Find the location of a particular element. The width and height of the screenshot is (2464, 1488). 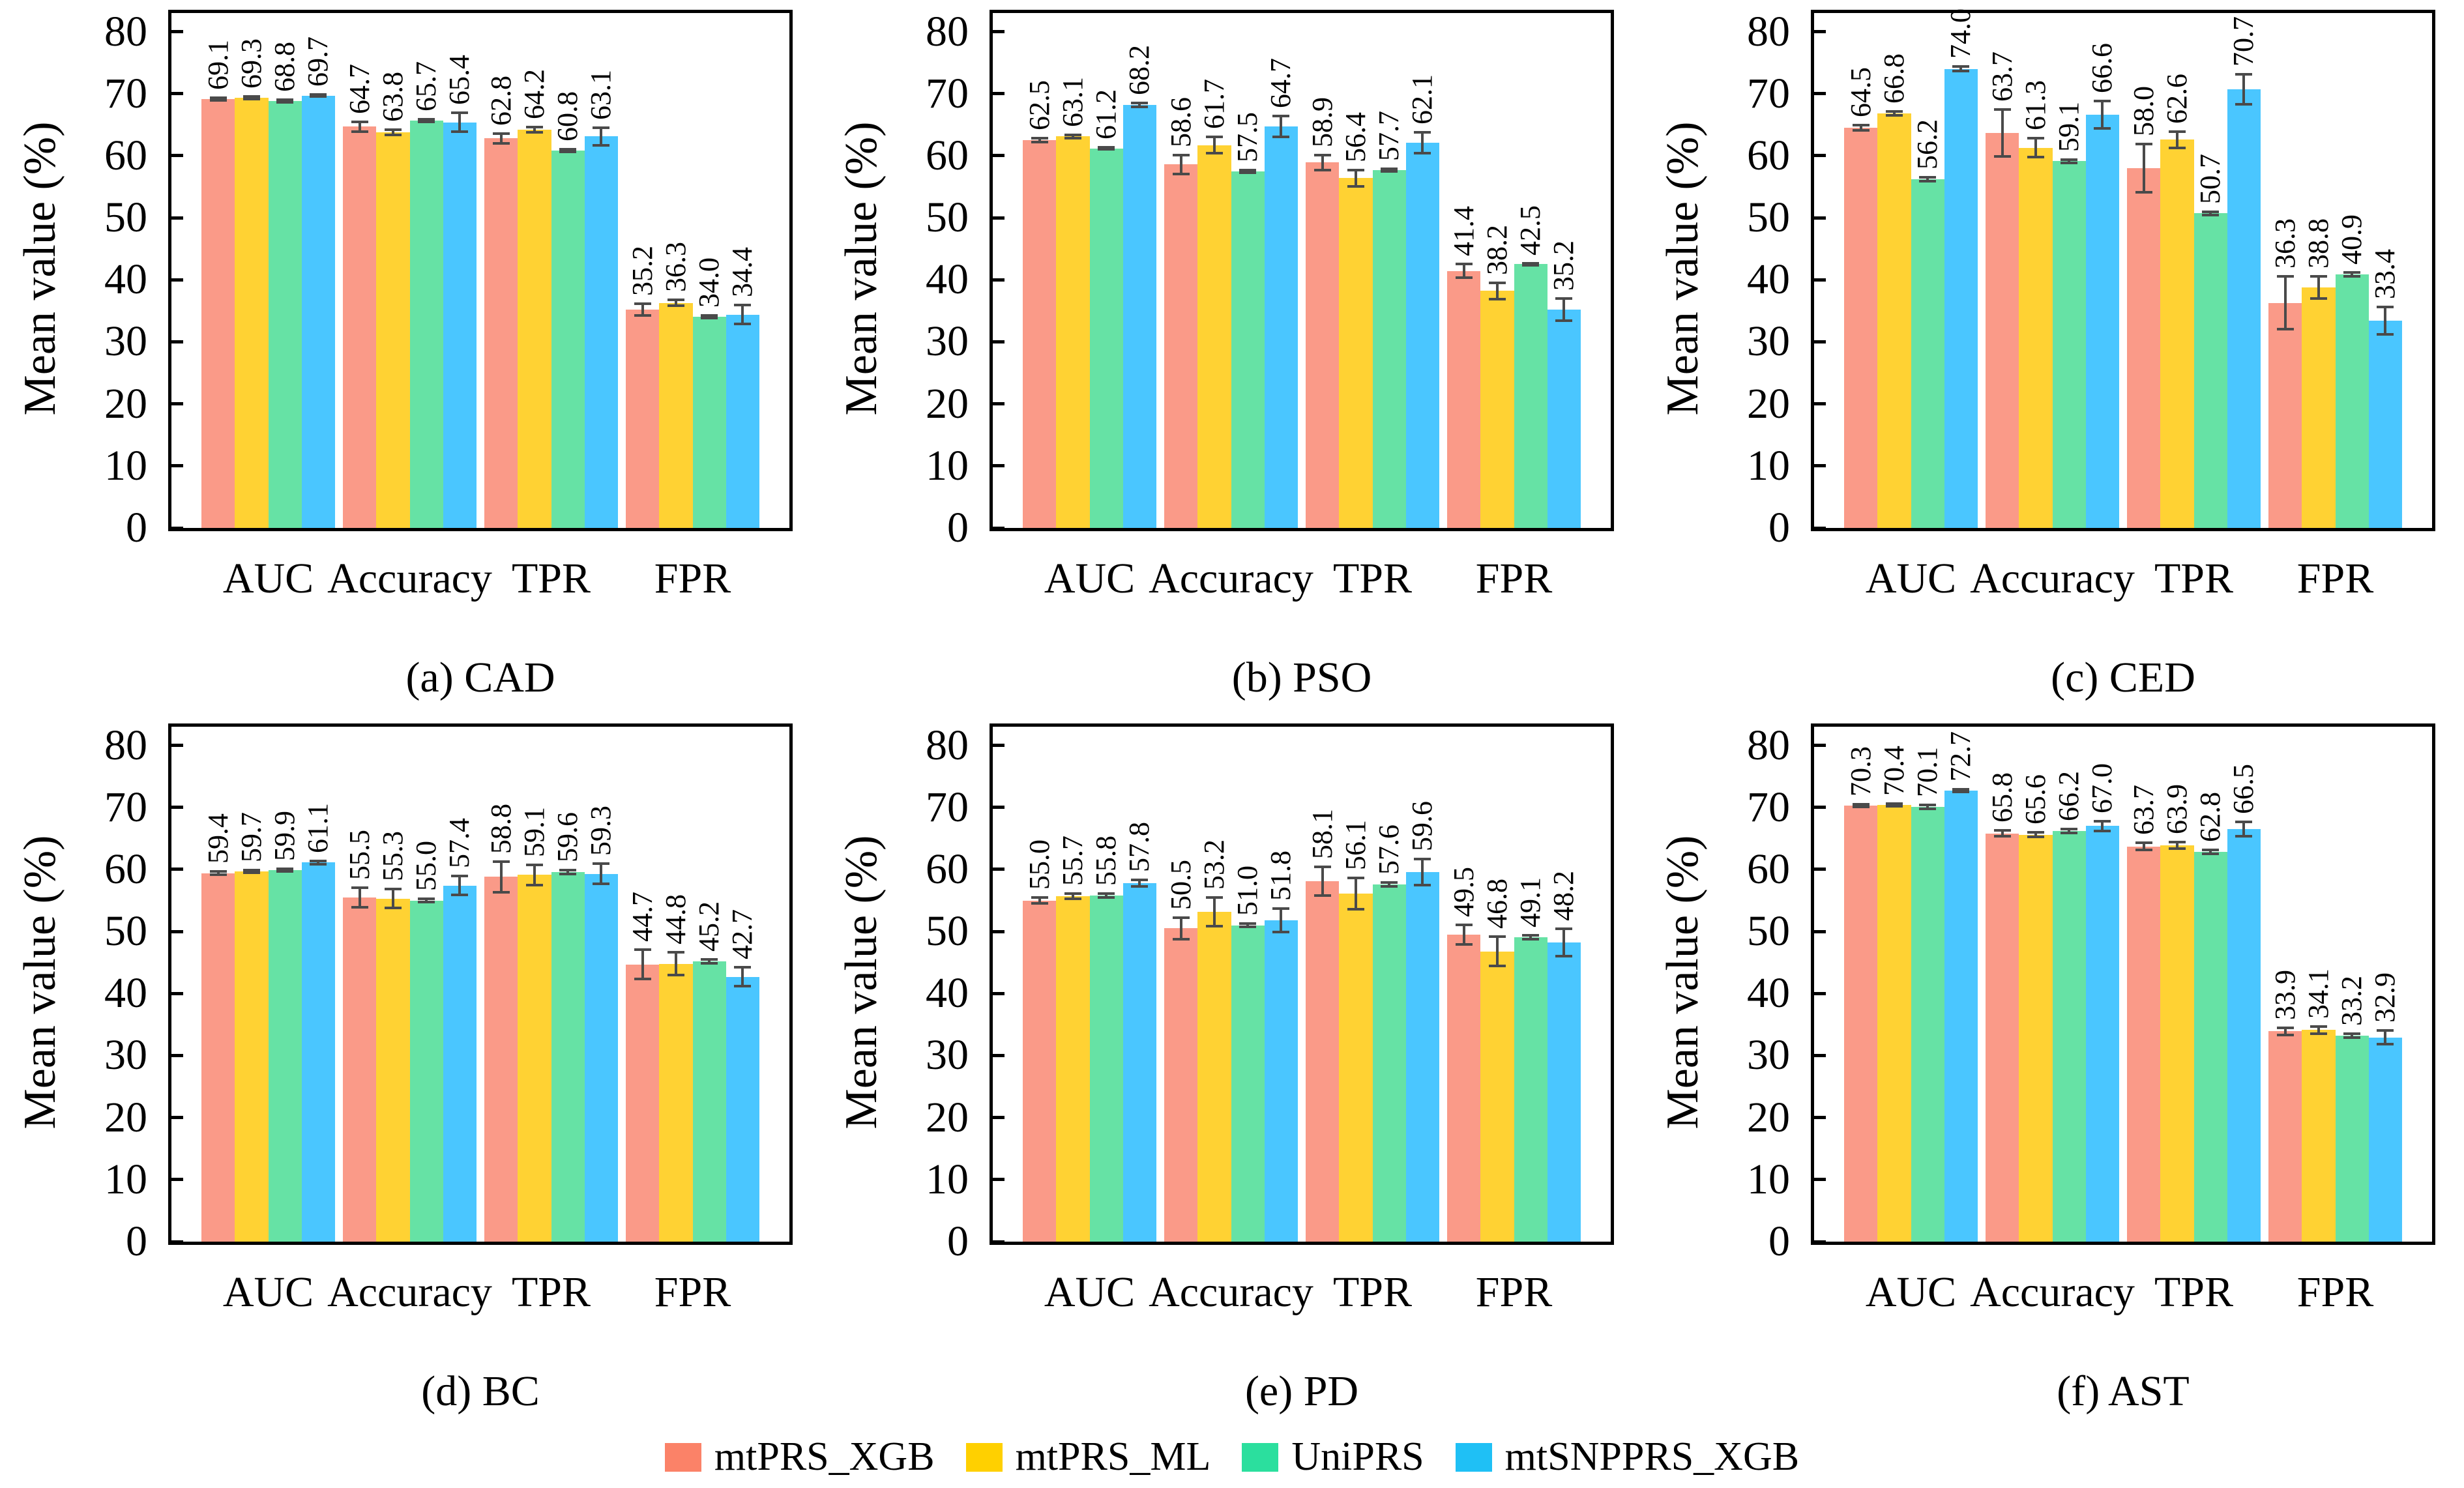

y-tick-label: 10 is located at coordinates (126, 465).